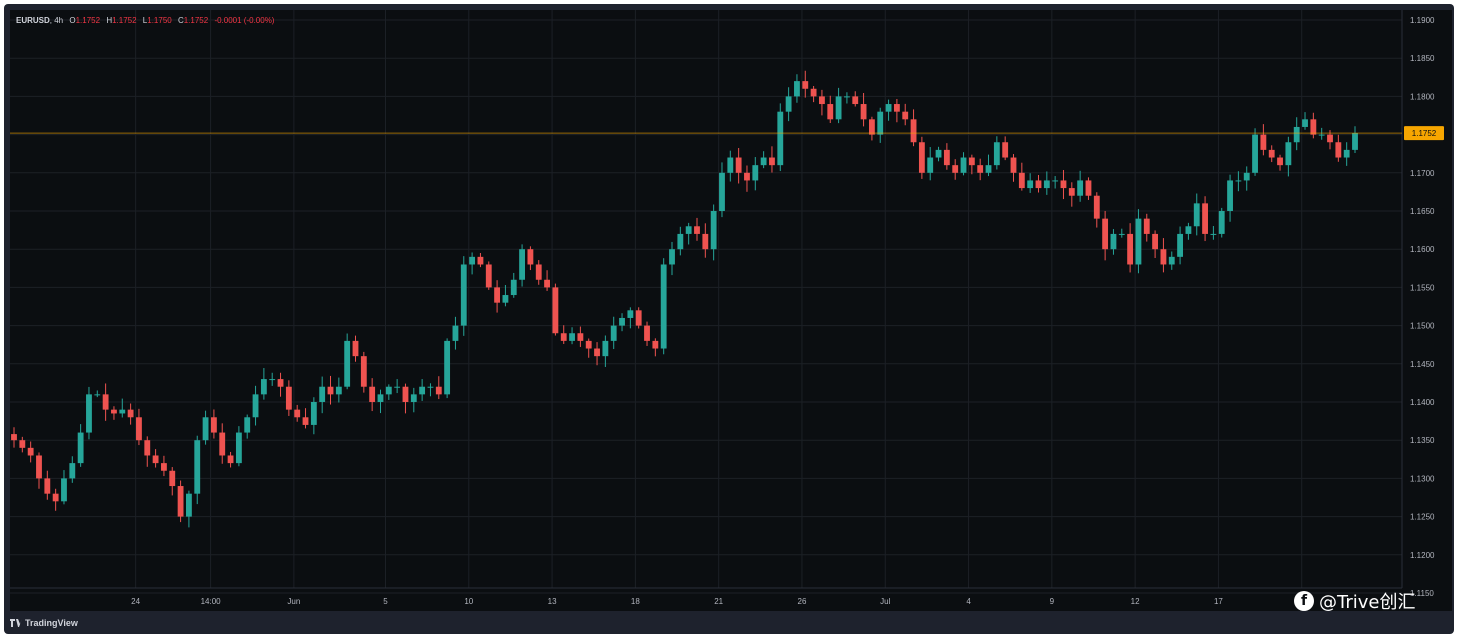 This screenshot has width=1458, height=637. I want to click on y-tick-label: 1.1350, so click(1422, 440).